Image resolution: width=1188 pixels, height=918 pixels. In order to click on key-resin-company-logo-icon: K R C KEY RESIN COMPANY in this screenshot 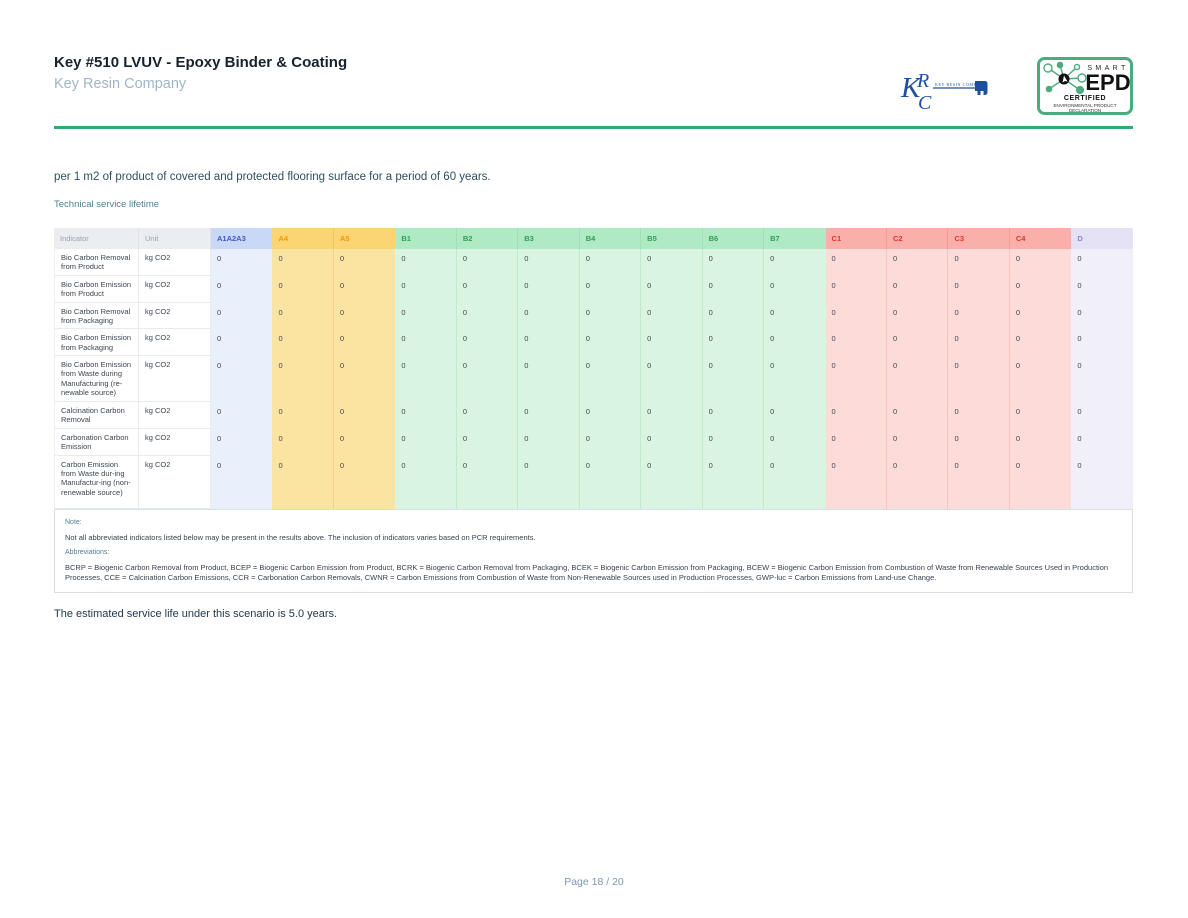, I will do `click(944, 92)`.